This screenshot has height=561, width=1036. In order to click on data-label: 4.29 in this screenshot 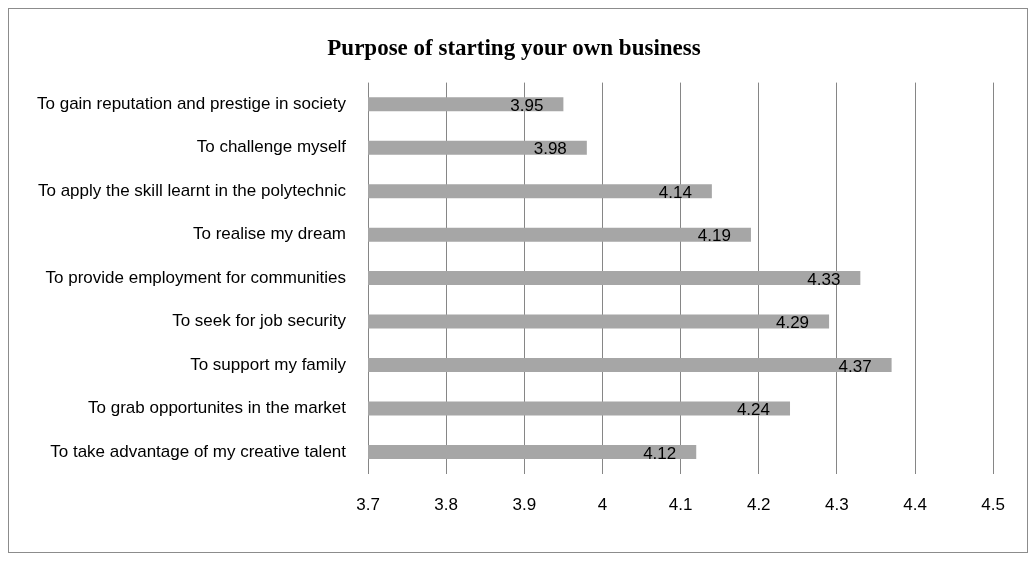, I will do `click(792, 323)`.